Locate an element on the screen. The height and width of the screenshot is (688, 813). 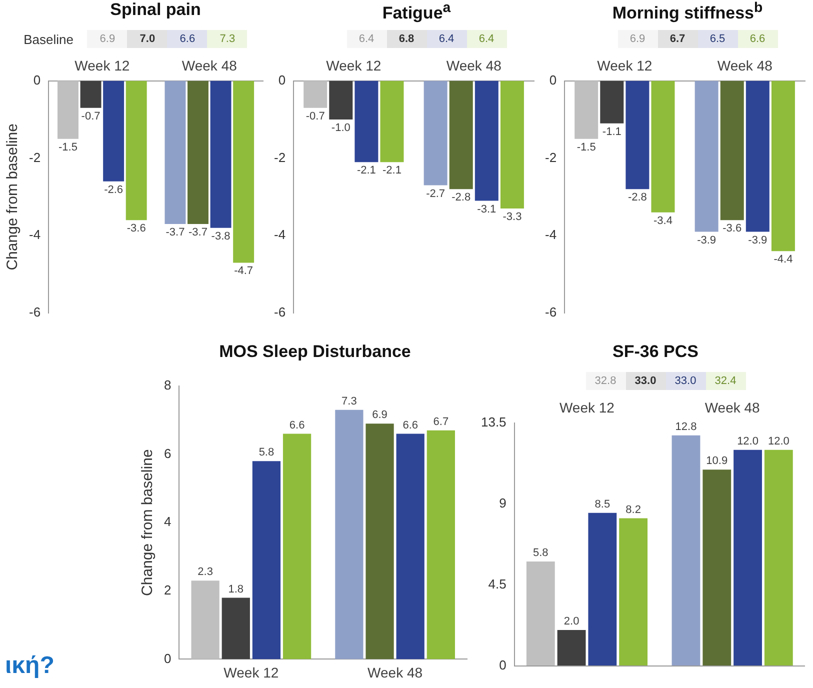
data-label: -1.5 is located at coordinates (68, 147).